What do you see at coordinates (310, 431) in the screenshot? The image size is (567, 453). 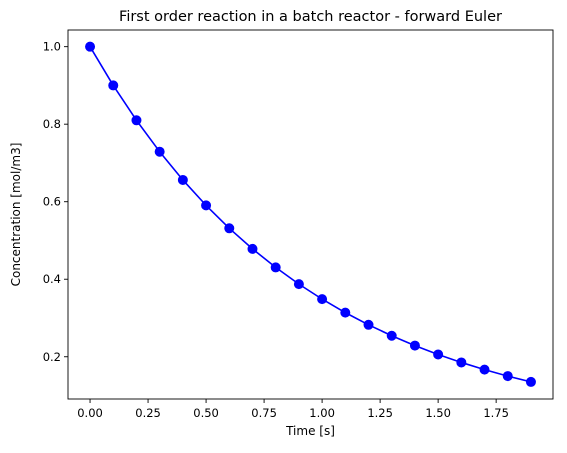 I see `x-axis-label: Time [s]` at bounding box center [310, 431].